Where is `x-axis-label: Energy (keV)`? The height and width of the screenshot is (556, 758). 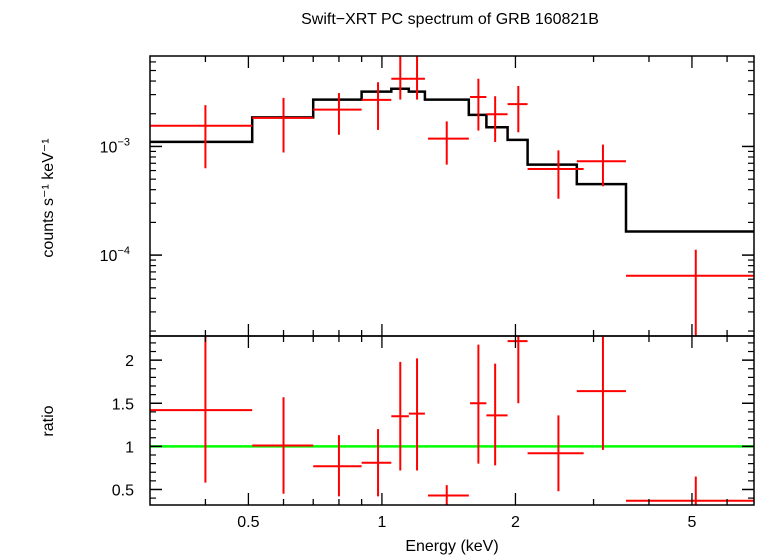 x-axis-label: Energy (keV) is located at coordinates (451, 546).